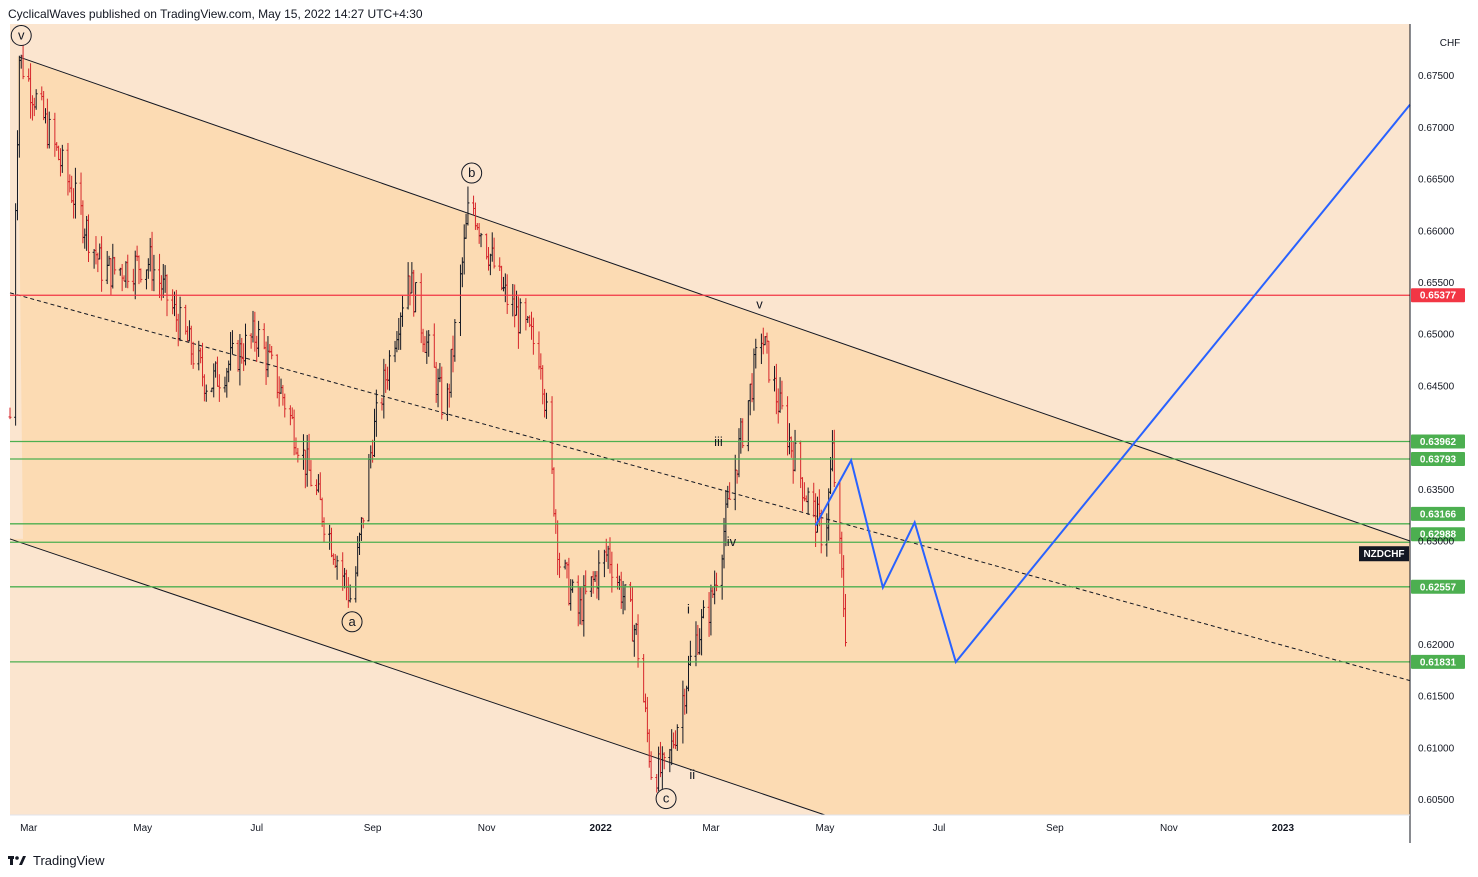  I want to click on time-tick-Mar-0: Mar, so click(29, 828).